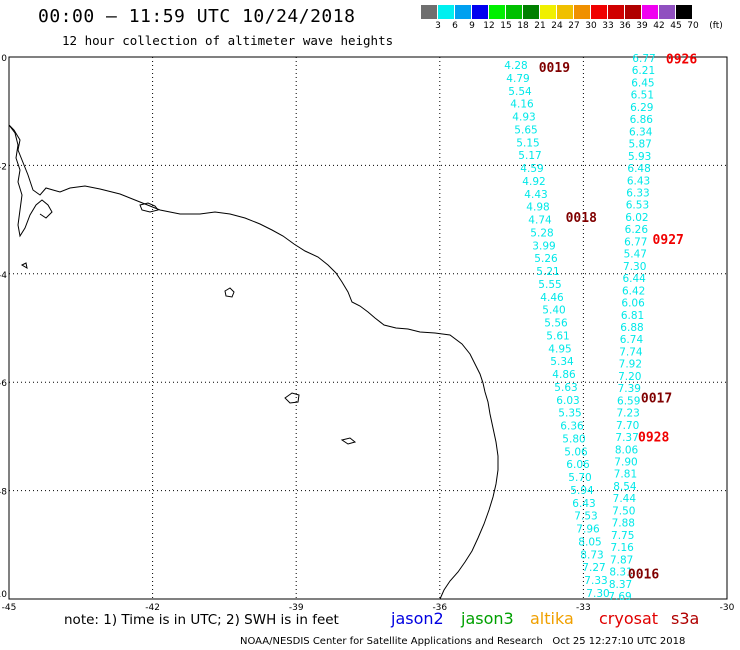 The width and height of the screenshot is (740, 650). What do you see at coordinates (557, 26) in the screenshot?
I see `colorbar-label: 24` at bounding box center [557, 26].